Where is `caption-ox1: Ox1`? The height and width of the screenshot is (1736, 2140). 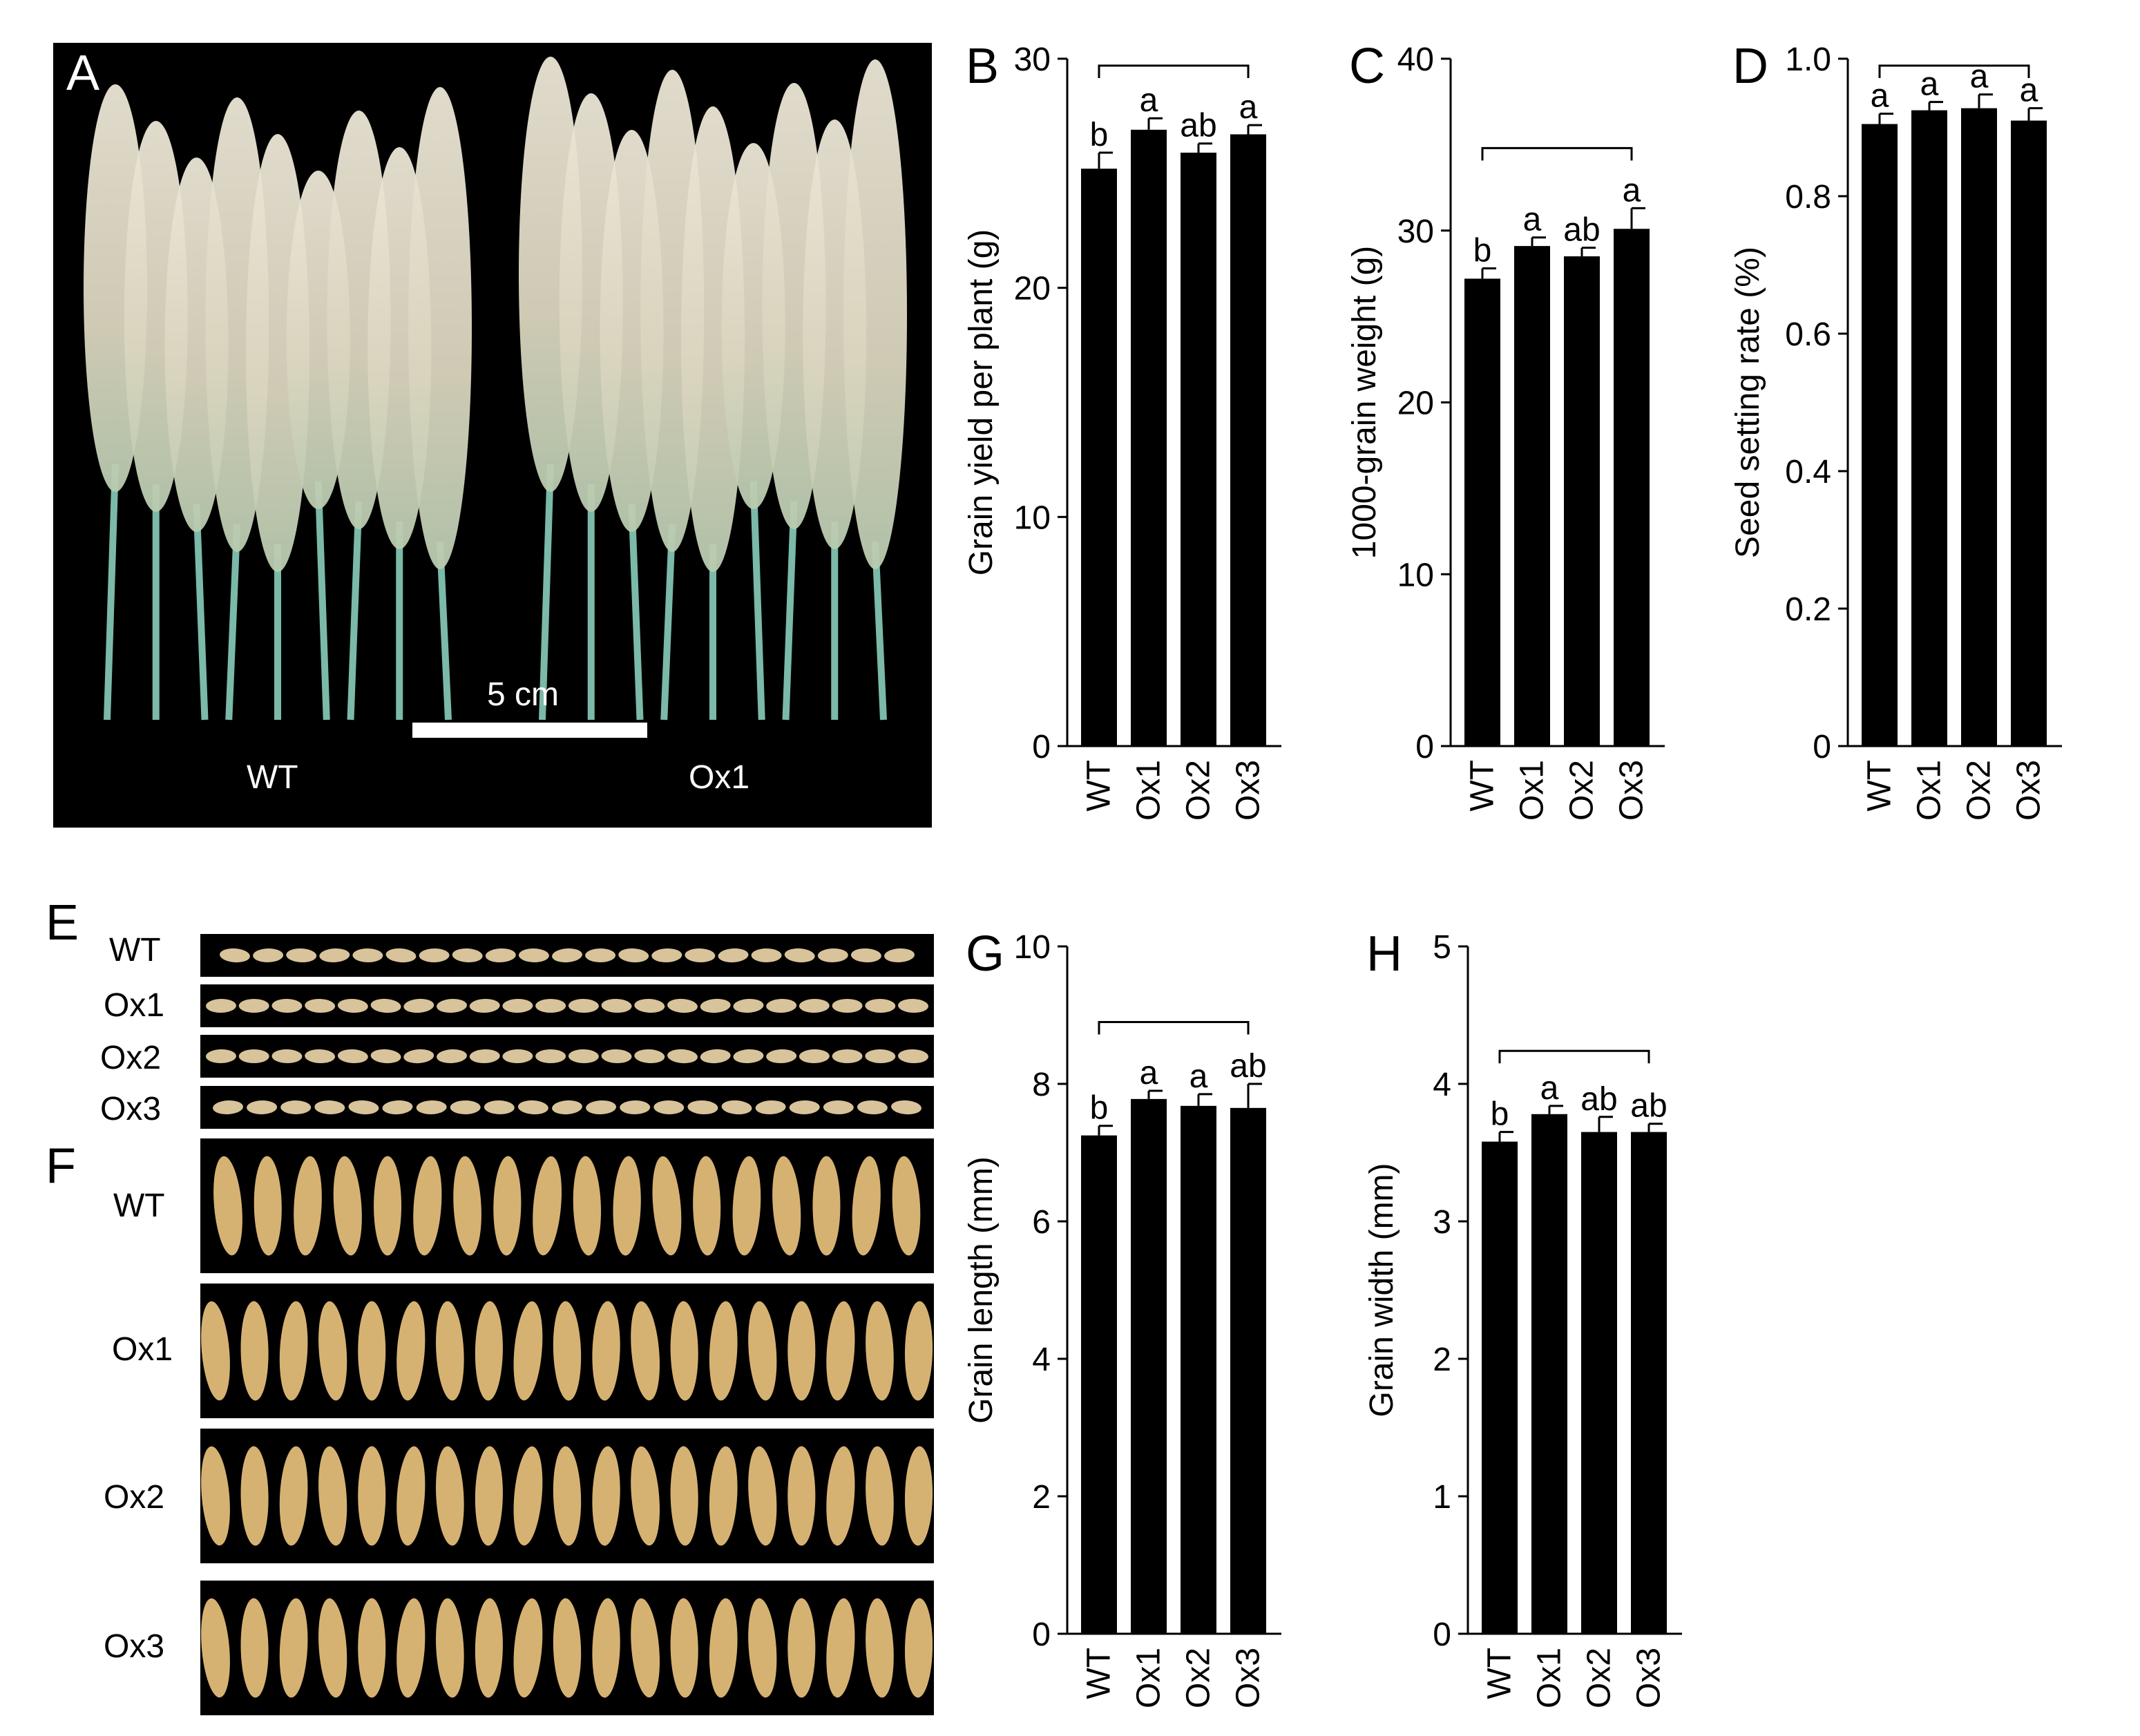 caption-ox1: Ox1 is located at coordinates (720, 777).